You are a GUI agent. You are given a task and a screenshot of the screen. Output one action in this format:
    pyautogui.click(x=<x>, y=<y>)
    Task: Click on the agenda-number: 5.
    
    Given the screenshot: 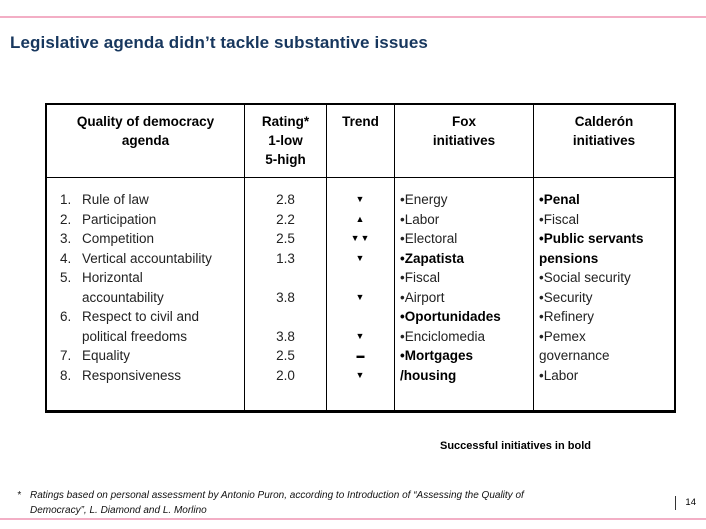 What is the action you would take?
    pyautogui.click(x=66, y=277)
    